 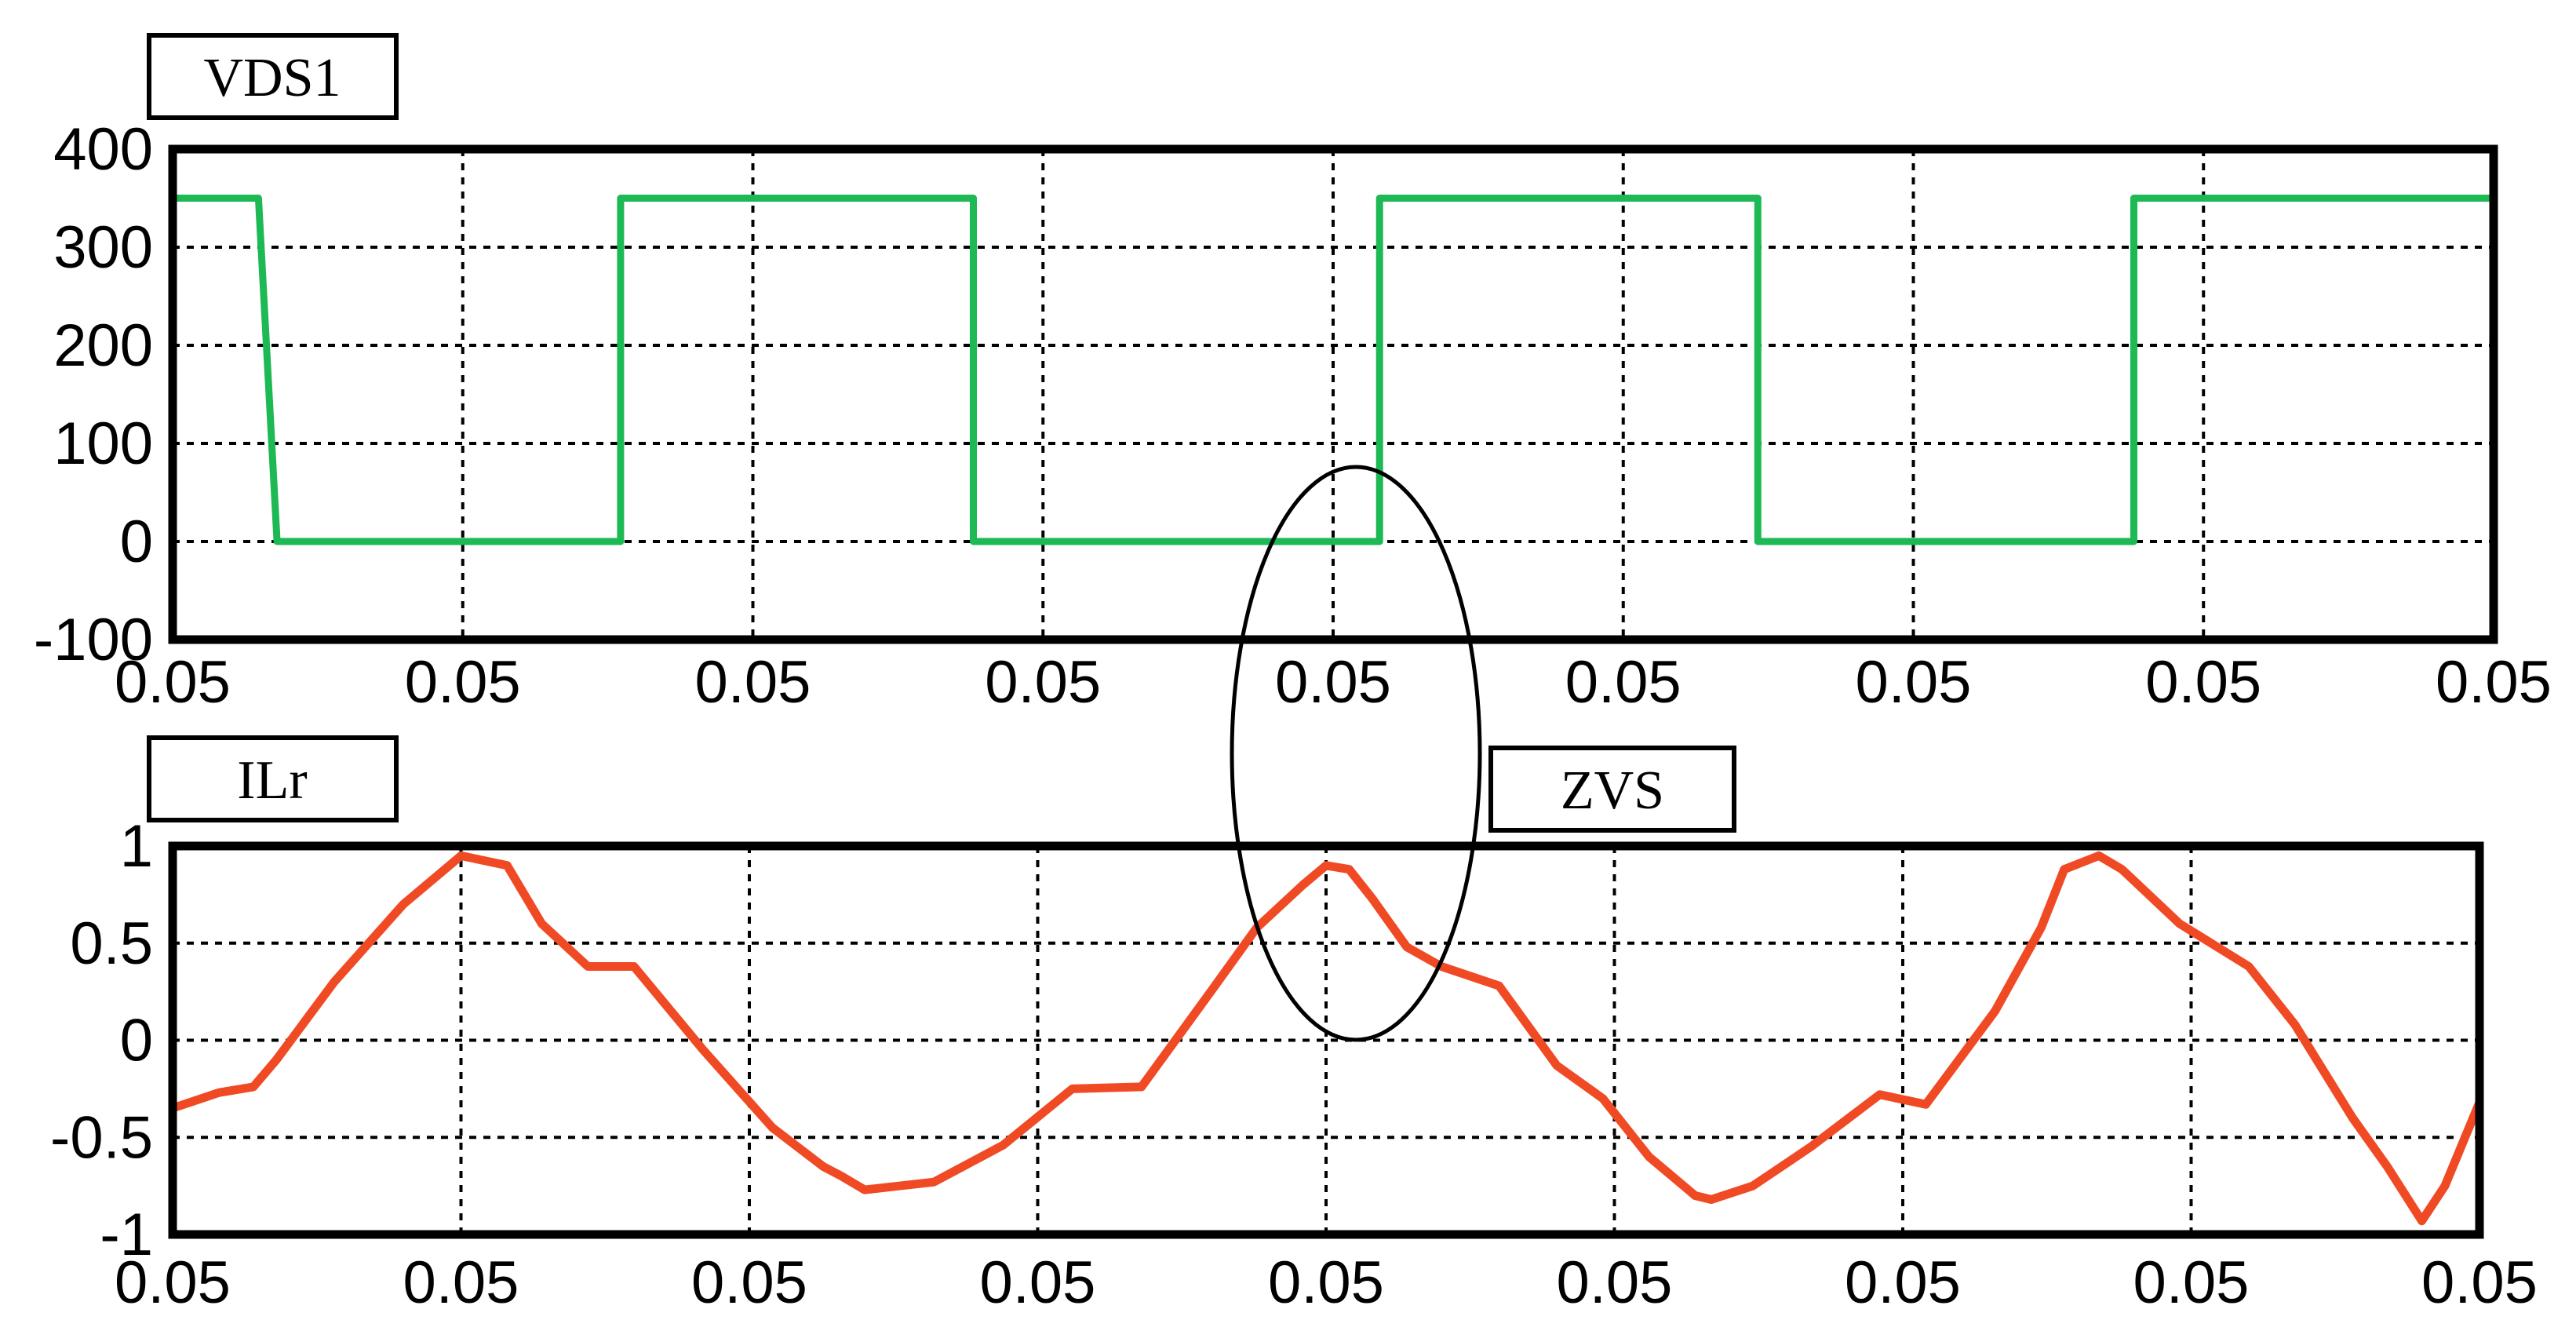 I want to click on y-tick-label: 400, so click(x=103, y=149).